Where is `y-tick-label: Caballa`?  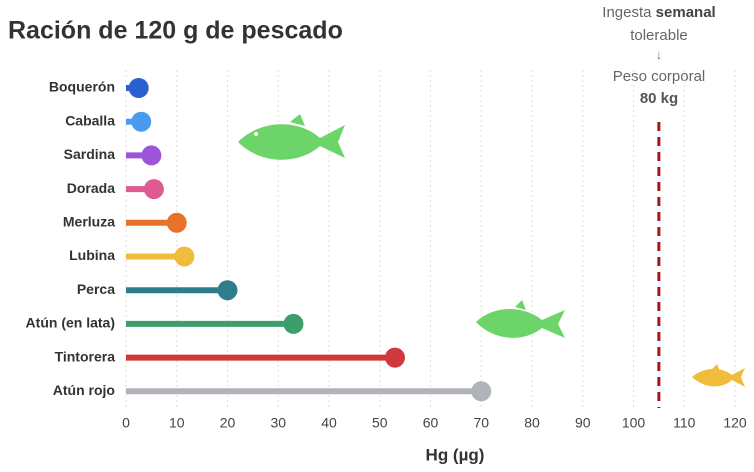 y-tick-label: Caballa is located at coordinates (90, 120).